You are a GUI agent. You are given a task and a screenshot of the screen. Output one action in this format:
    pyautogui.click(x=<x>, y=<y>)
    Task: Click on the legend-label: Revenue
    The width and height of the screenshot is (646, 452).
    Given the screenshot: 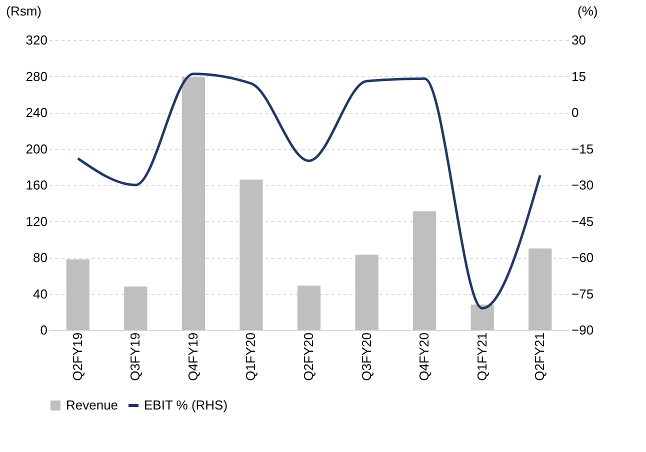 What is the action you would take?
    pyautogui.click(x=92, y=405)
    